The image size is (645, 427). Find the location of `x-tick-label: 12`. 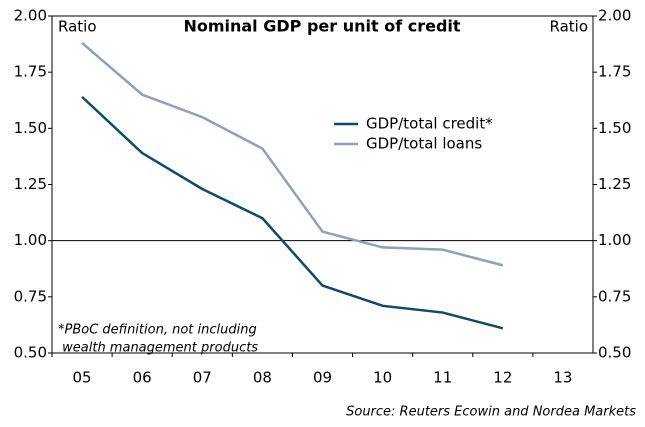

x-tick-label: 12 is located at coordinates (502, 378).